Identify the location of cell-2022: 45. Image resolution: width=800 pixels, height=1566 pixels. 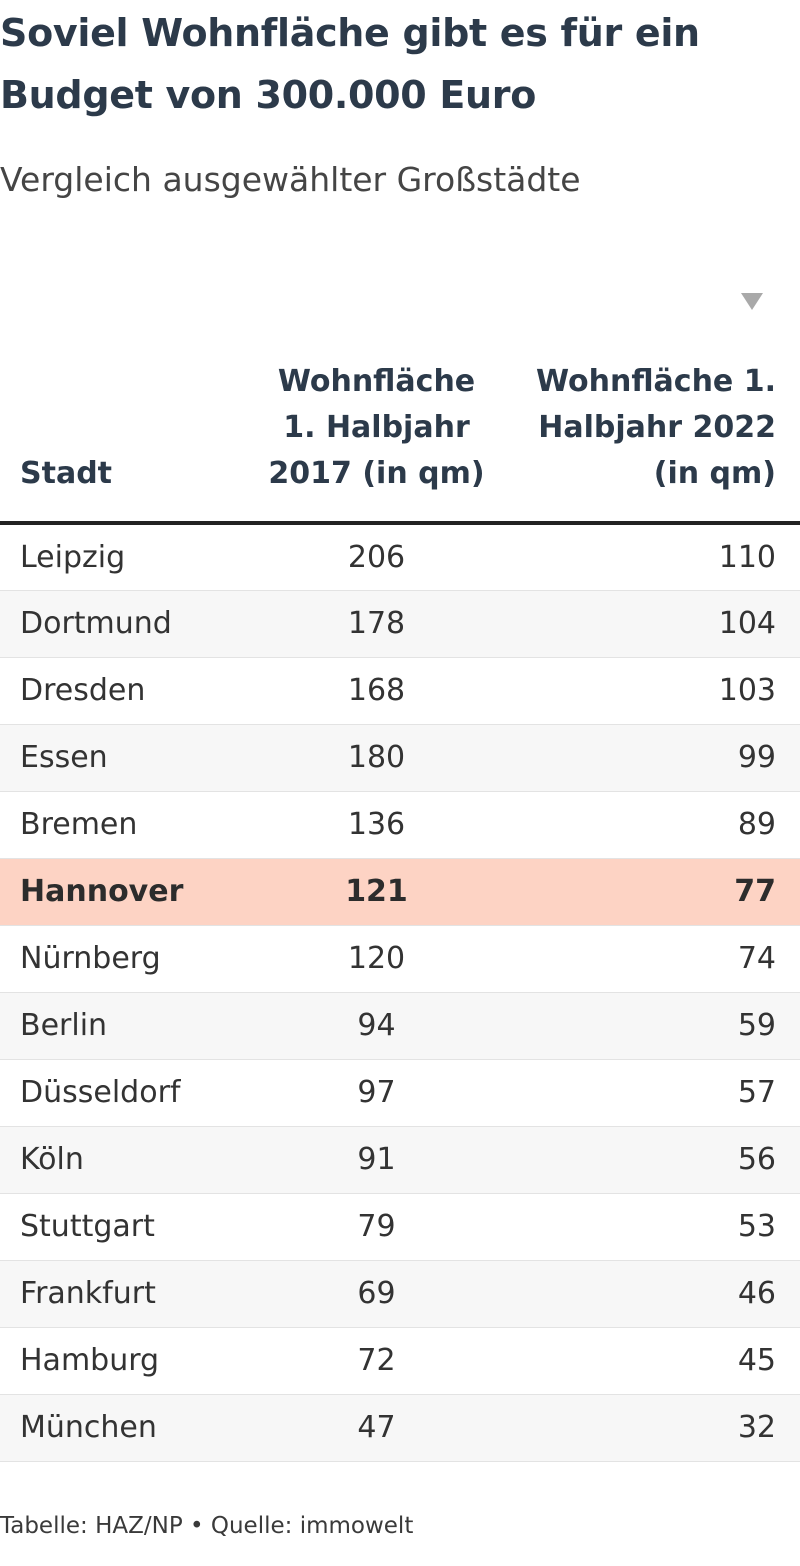
(644, 1361).